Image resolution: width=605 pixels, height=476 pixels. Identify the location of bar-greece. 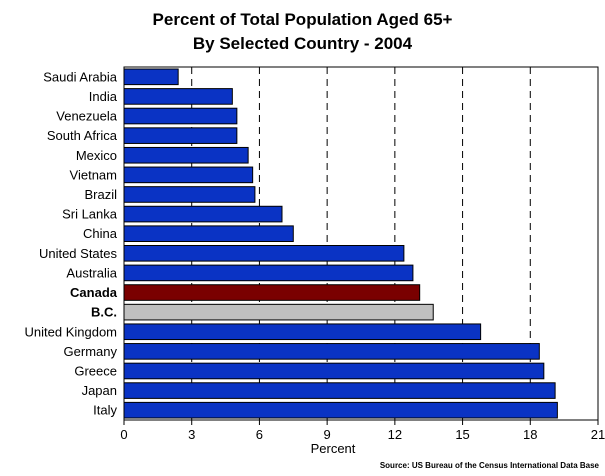
(334, 371).